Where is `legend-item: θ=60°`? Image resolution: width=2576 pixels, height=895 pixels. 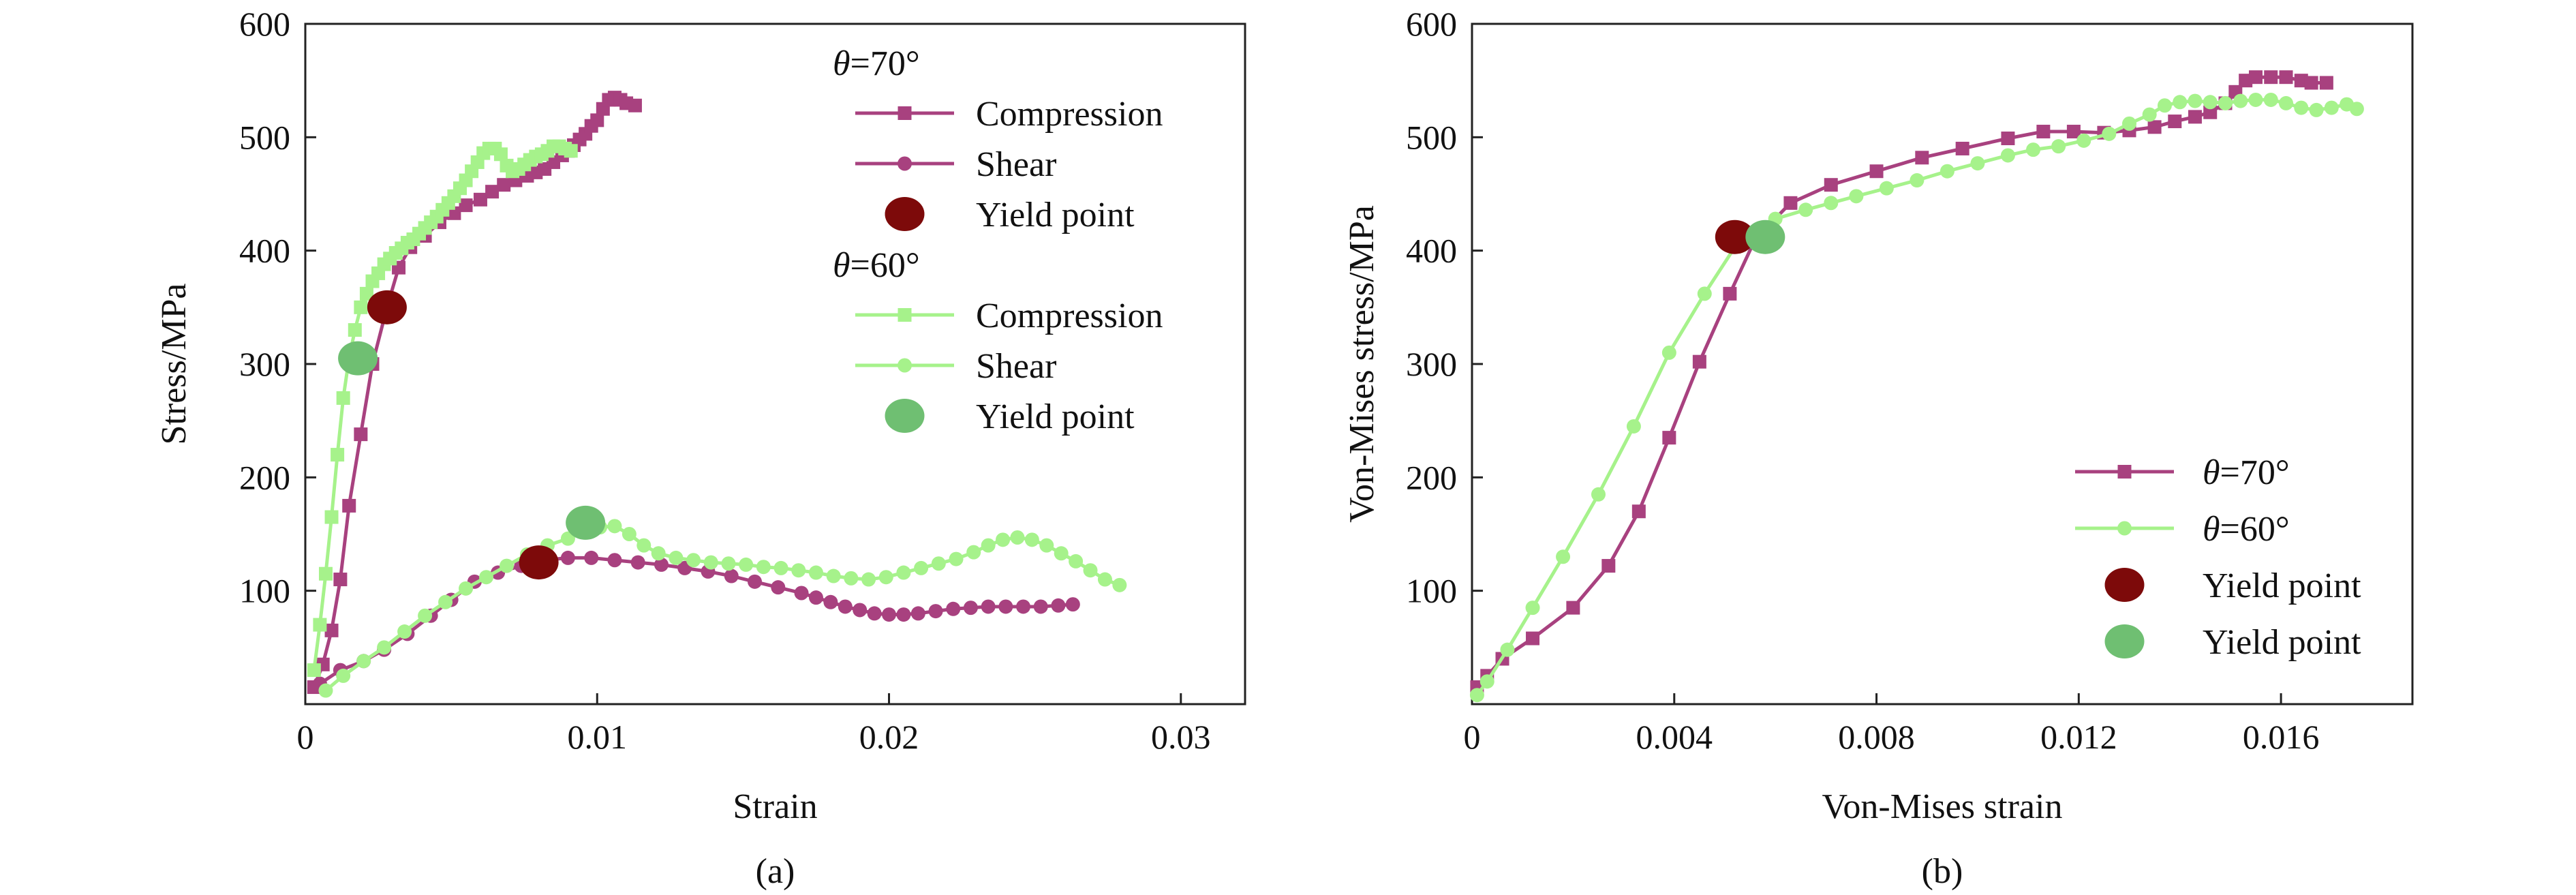 legend-item: θ=60° is located at coordinates (2182, 529).